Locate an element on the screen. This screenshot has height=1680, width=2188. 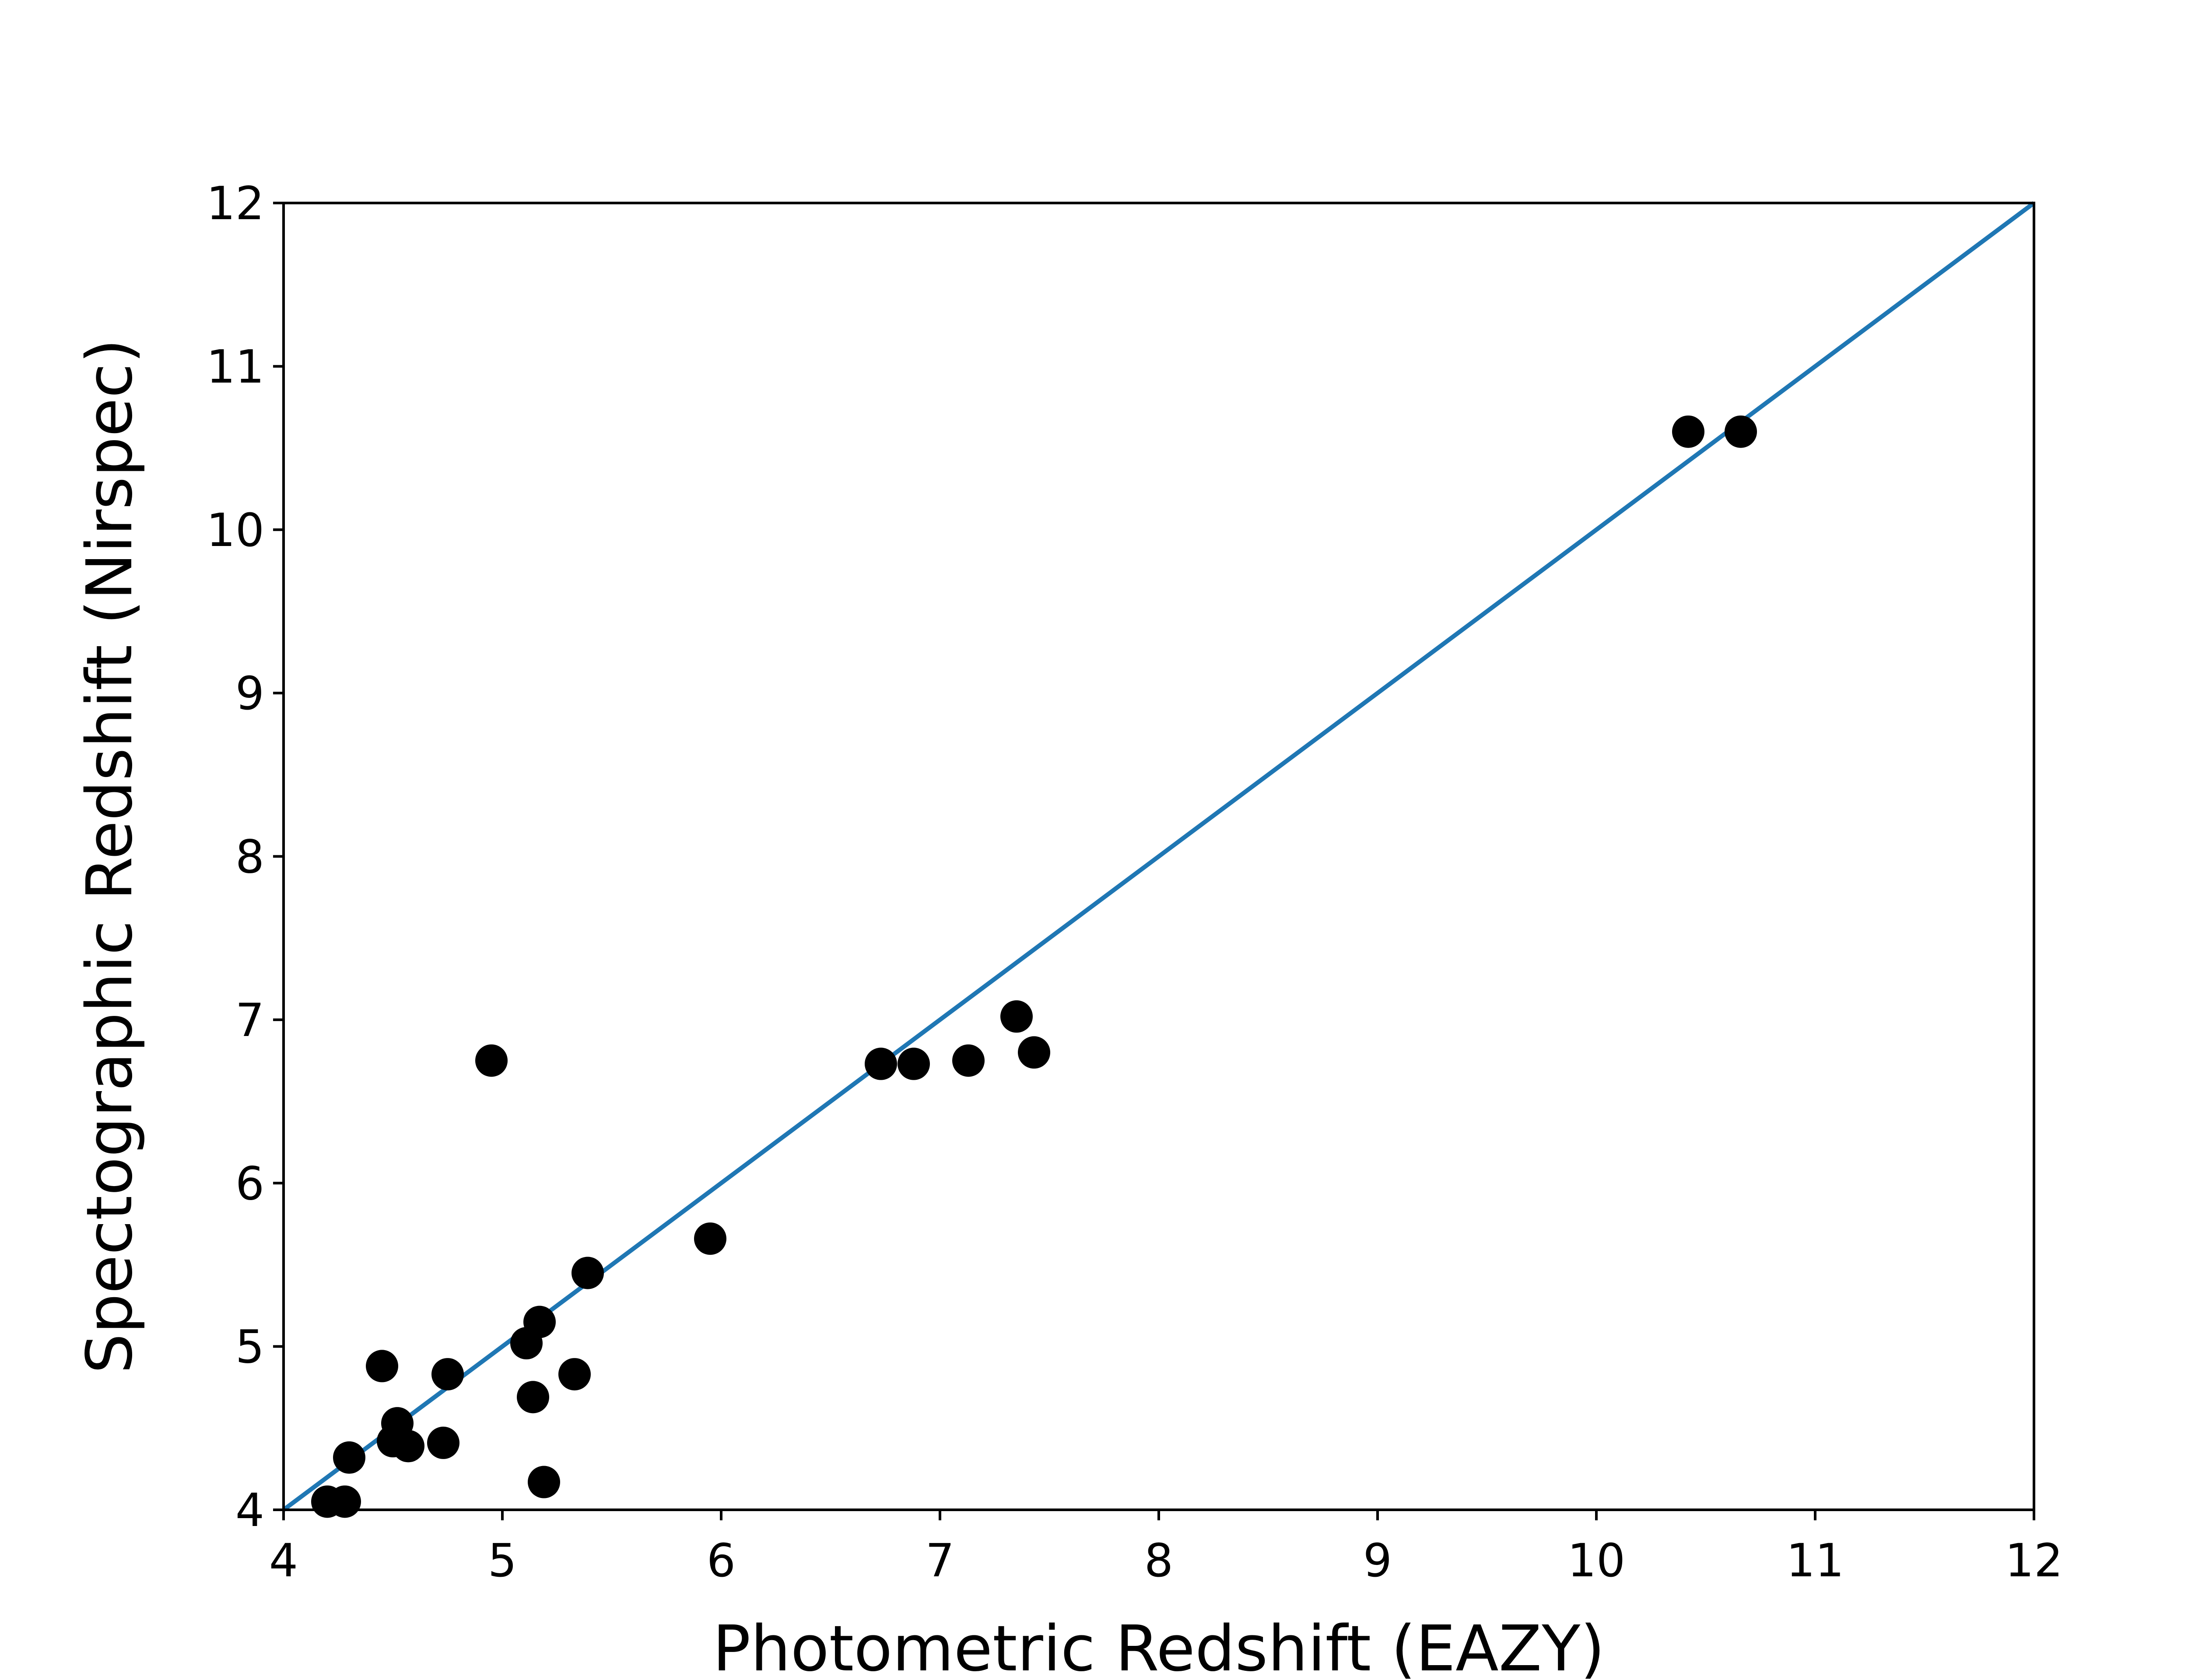
x-tick-label: 10 is located at coordinates (1596, 1560).